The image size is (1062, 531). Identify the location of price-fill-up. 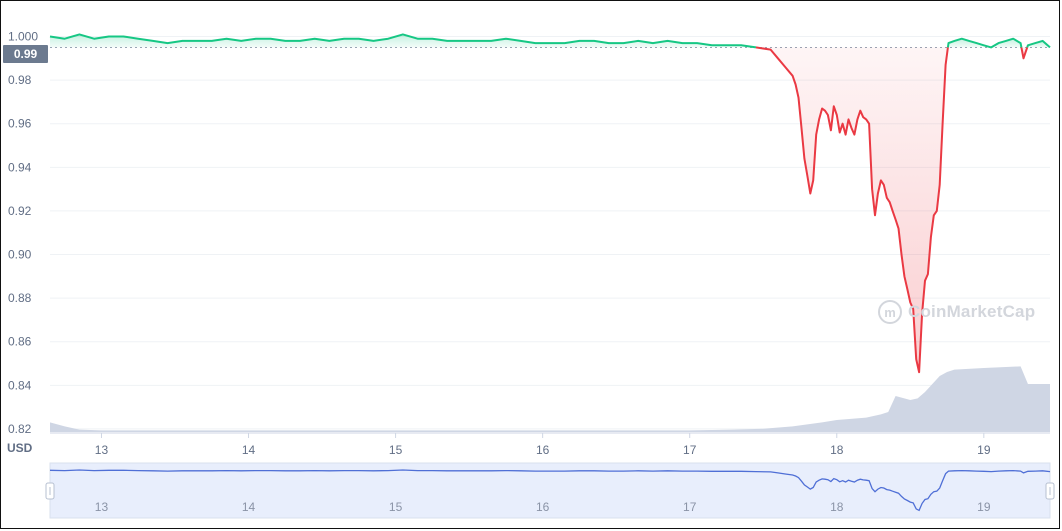
(403, 41).